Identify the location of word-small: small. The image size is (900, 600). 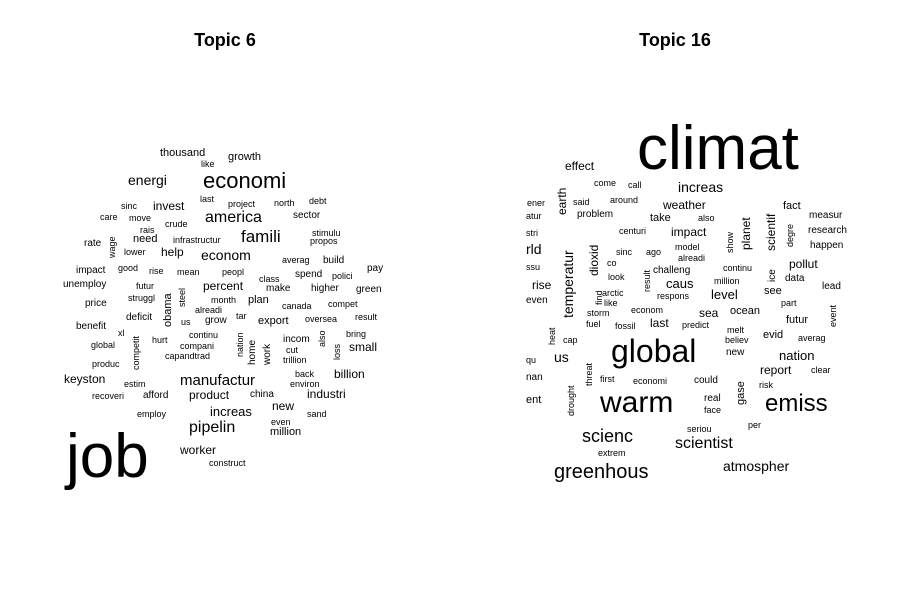
(363, 347).